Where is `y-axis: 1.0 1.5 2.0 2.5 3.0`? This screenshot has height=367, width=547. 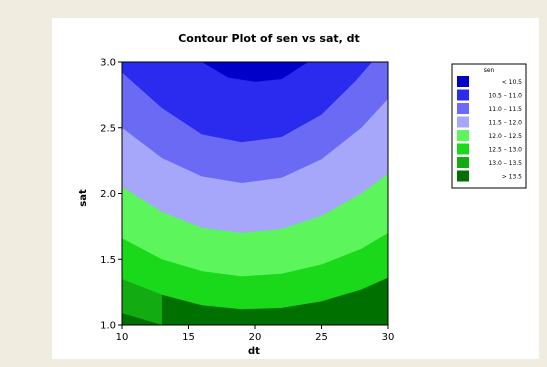 y-axis: 1.0 1.5 2.0 2.5 3.0 is located at coordinates (111, 195).